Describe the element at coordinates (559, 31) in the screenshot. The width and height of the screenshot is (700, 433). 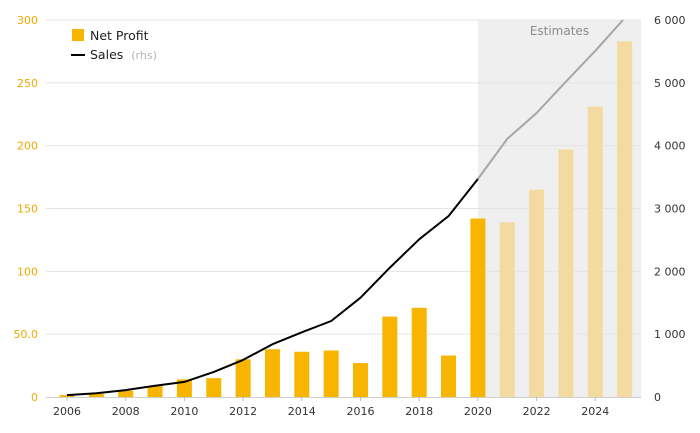
I see `estimates-label: Estimates` at that location.